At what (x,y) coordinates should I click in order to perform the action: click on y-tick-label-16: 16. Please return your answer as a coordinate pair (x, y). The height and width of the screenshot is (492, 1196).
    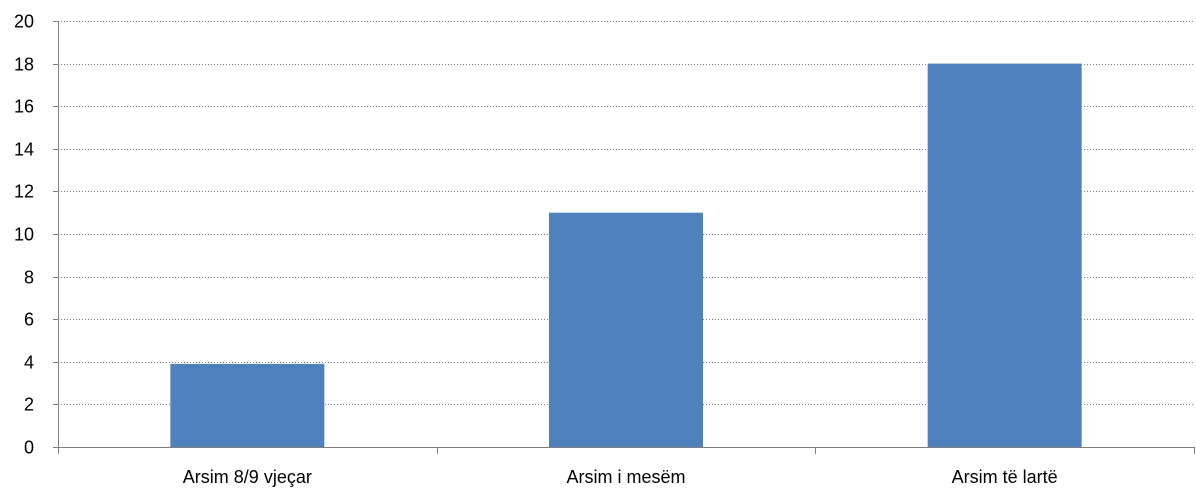
    Looking at the image, I should click on (24, 107).